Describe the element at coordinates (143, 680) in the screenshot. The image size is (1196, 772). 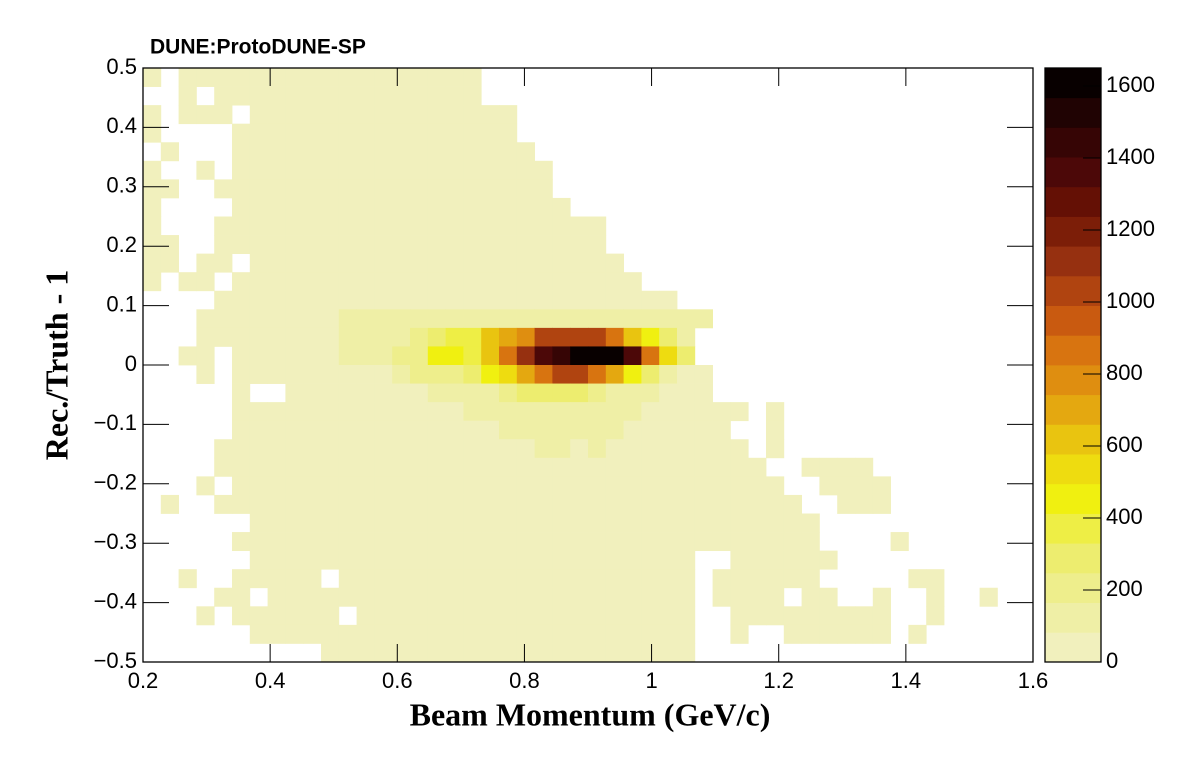
I see `x-tick-label: 0.2` at that location.